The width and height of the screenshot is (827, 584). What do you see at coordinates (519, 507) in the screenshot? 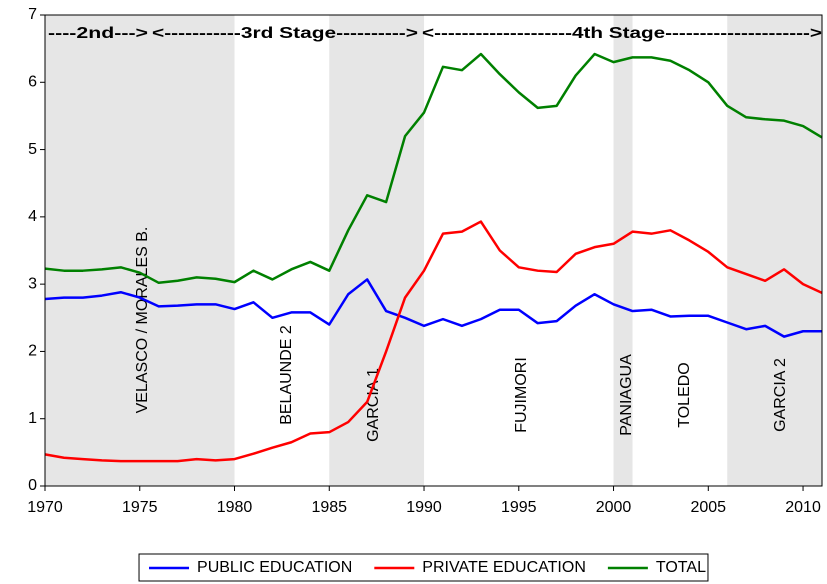
I see `x-tick-label: 1995` at bounding box center [519, 507].